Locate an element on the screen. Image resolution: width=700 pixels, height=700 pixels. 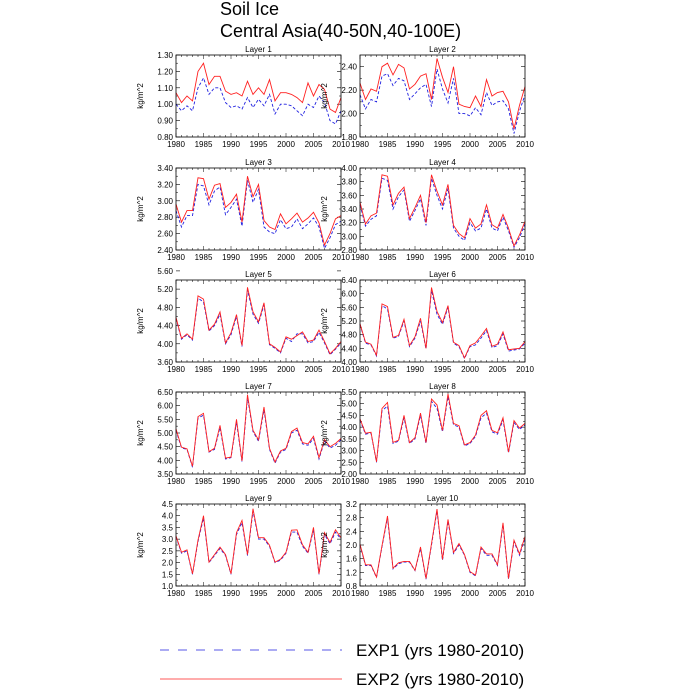
y-tick-label: 2.4 is located at coordinates (352, 531).